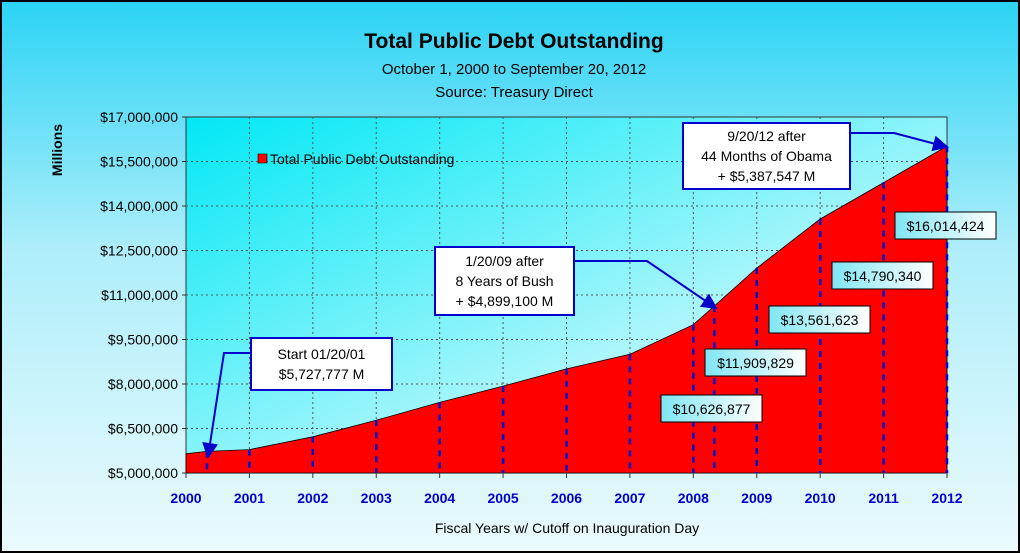  What do you see at coordinates (185, 498) in the screenshot?
I see `x-tick-label: 2000` at bounding box center [185, 498].